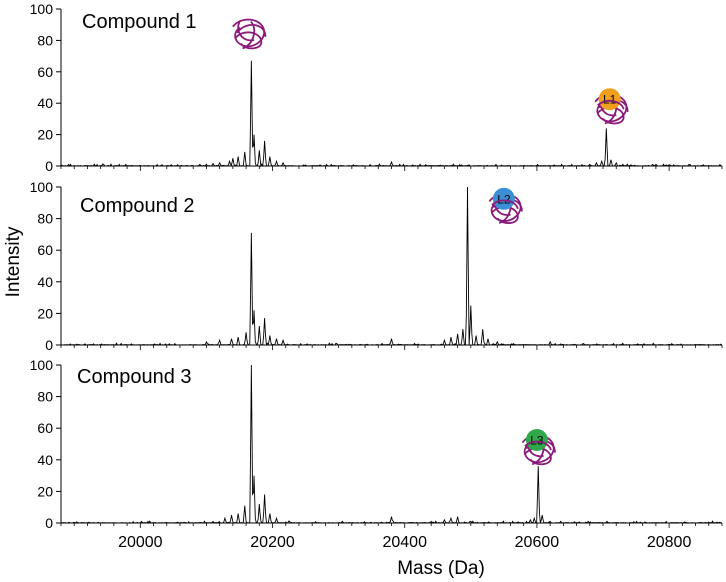 The height and width of the screenshot is (582, 726). I want to click on protein-ribbon-icon, so click(249, 34).